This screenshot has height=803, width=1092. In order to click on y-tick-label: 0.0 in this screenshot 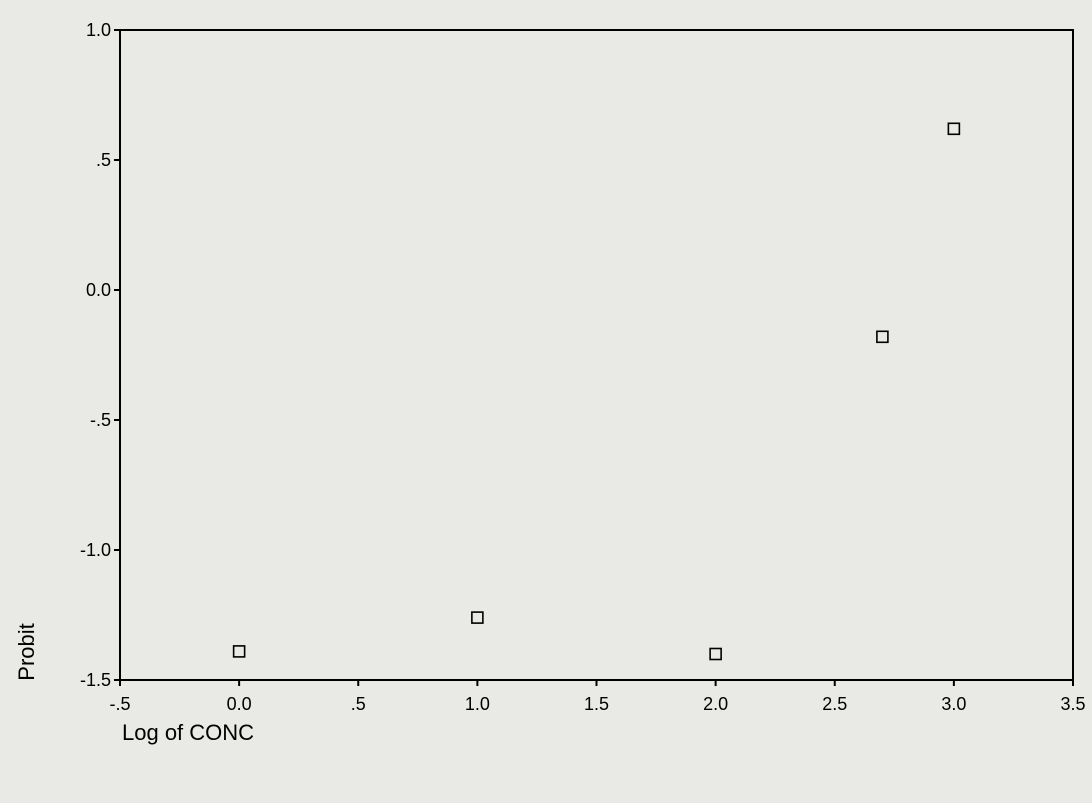, I will do `click(98, 290)`.